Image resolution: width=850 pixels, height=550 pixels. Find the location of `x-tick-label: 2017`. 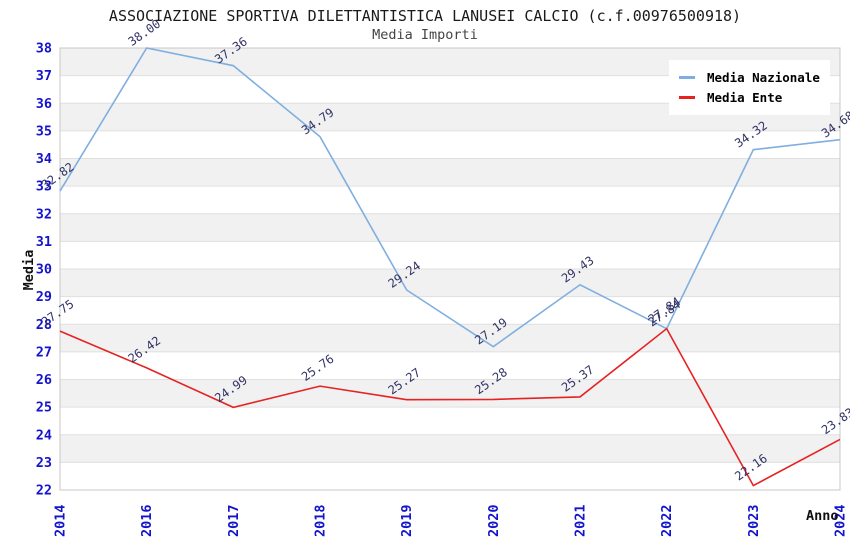

x-tick-label: 2017 is located at coordinates (234, 520).